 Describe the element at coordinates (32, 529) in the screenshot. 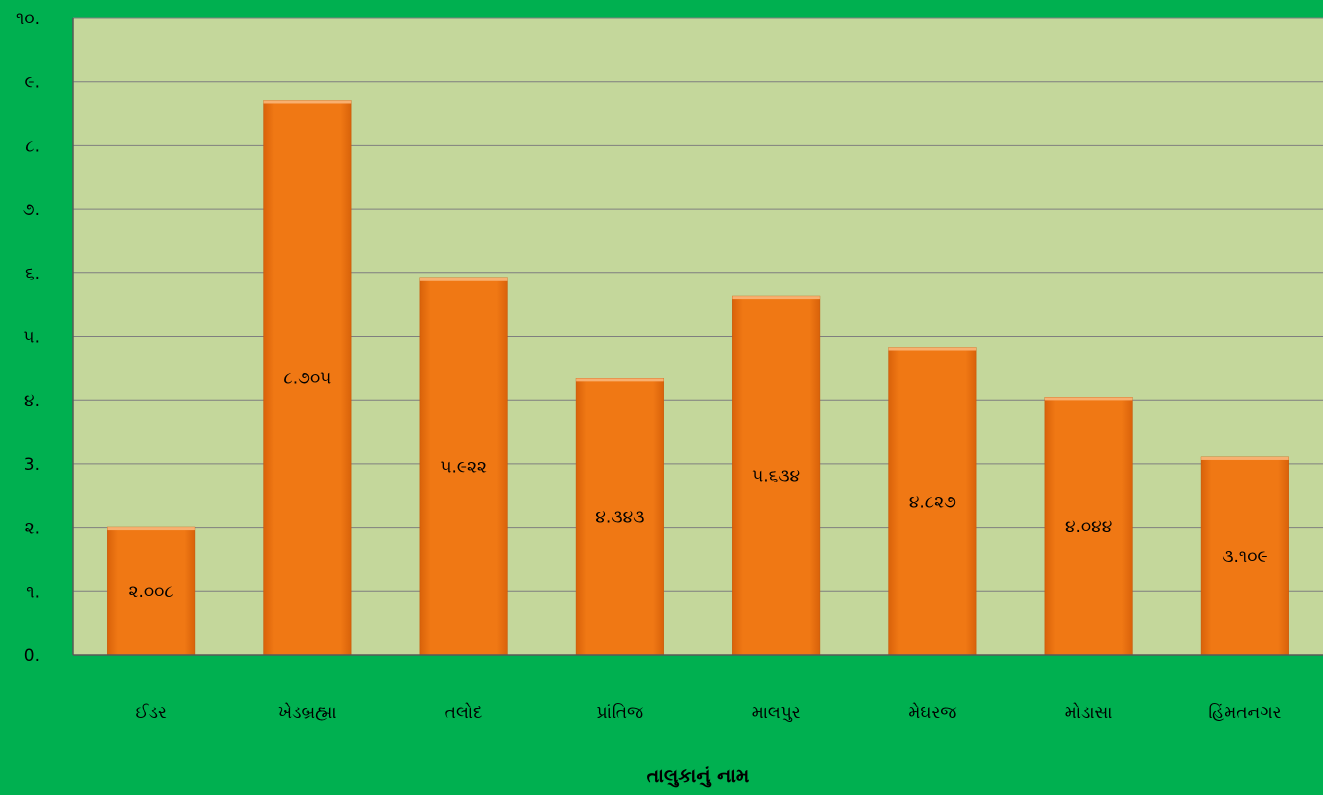

I see `y-tick-label: ૨.` at that location.